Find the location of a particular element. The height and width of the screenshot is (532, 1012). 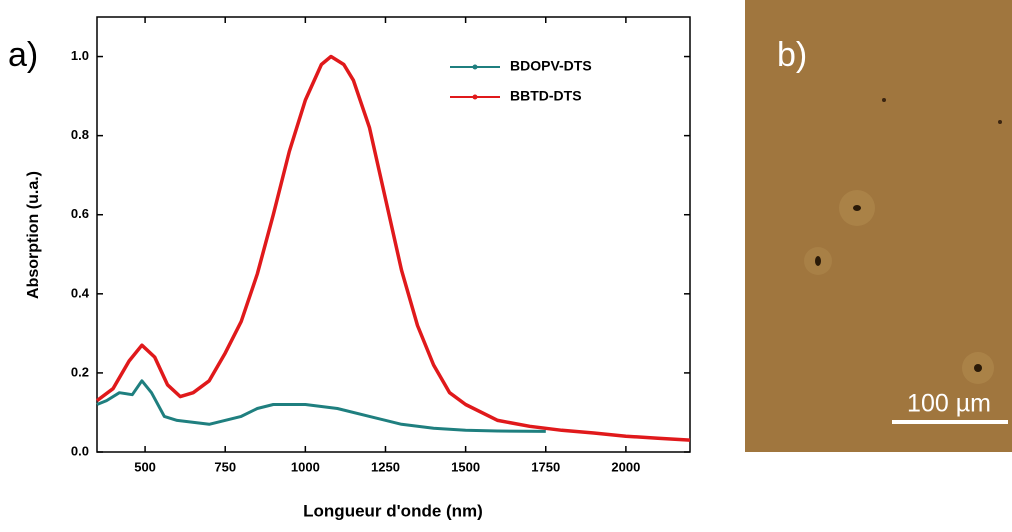

y-axis-title: Absorption (u.a.) is located at coordinates (33, 235).